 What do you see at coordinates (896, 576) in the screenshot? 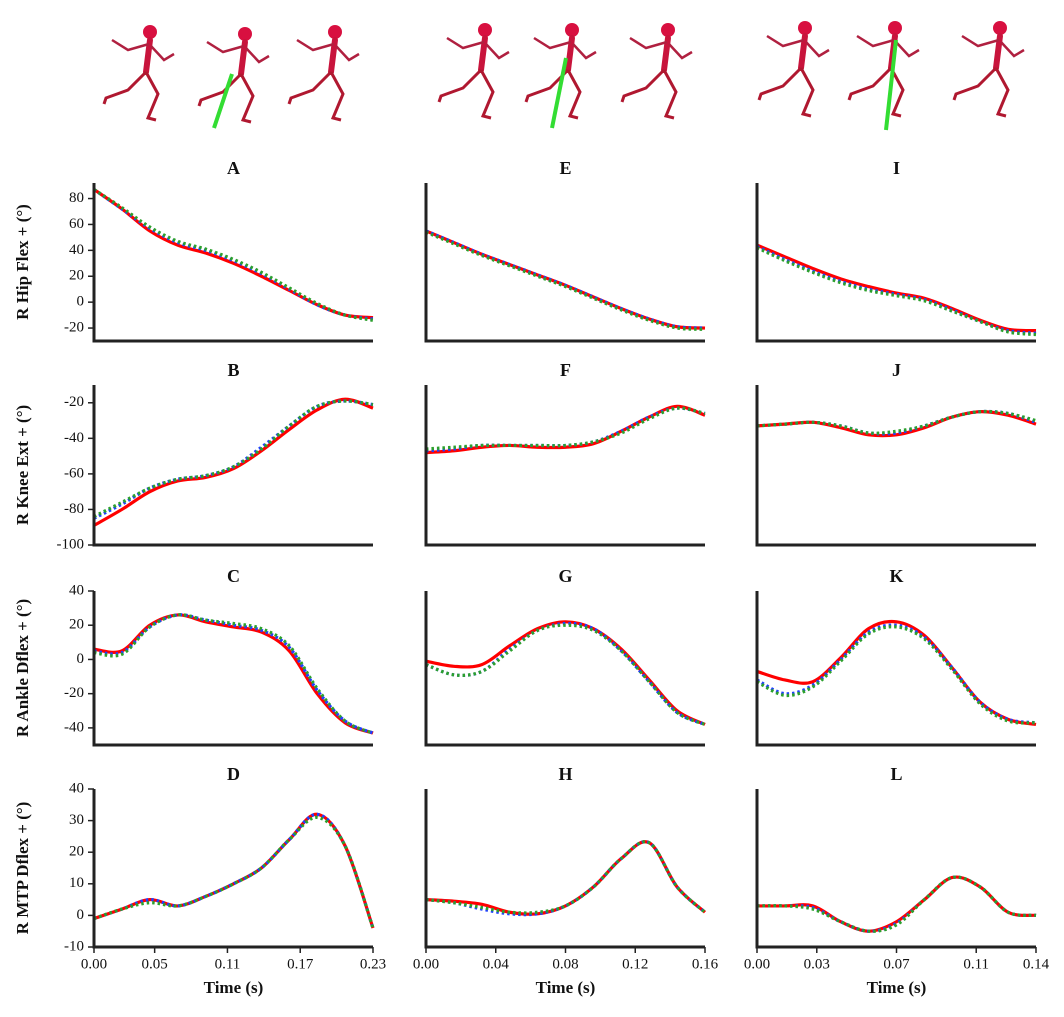
I see `panel-title: K` at bounding box center [896, 576].